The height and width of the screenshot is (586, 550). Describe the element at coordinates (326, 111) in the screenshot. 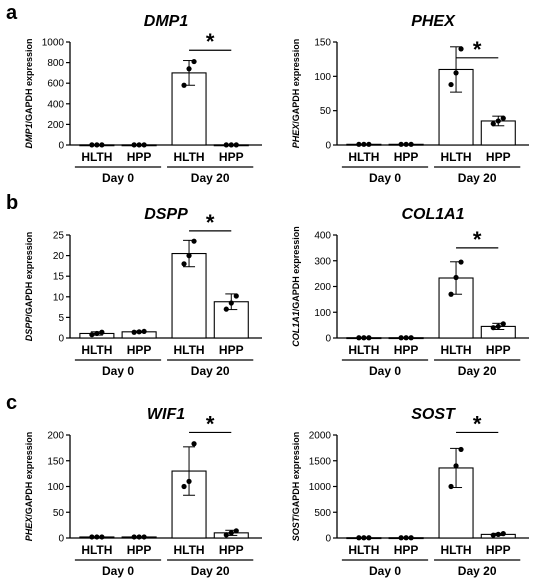

I see `y-tick-label: 50` at that location.